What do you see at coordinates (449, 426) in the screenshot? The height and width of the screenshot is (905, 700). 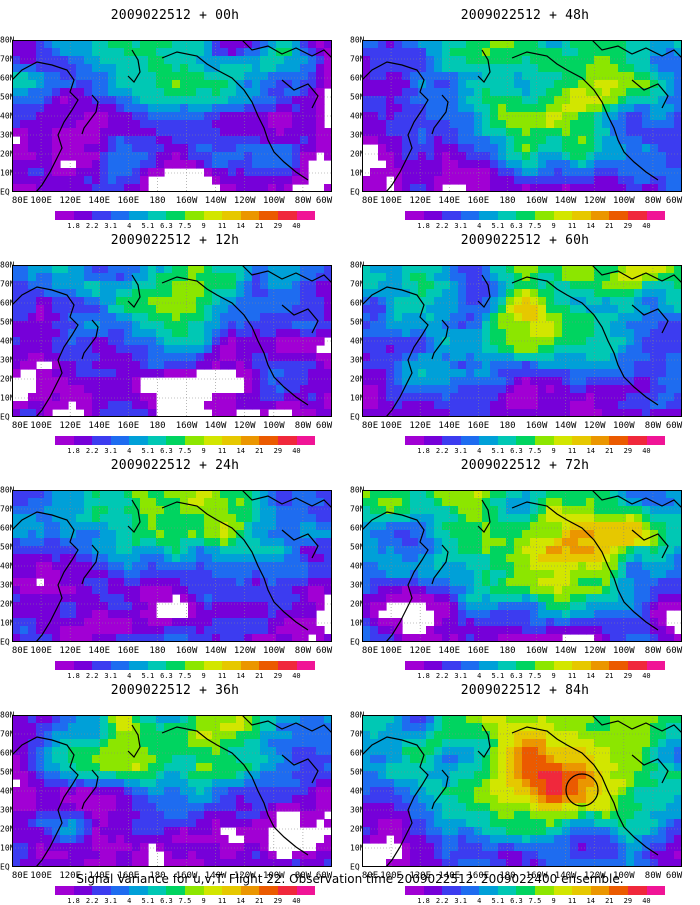 I see `lon-tick-label: 140E` at bounding box center [449, 426].